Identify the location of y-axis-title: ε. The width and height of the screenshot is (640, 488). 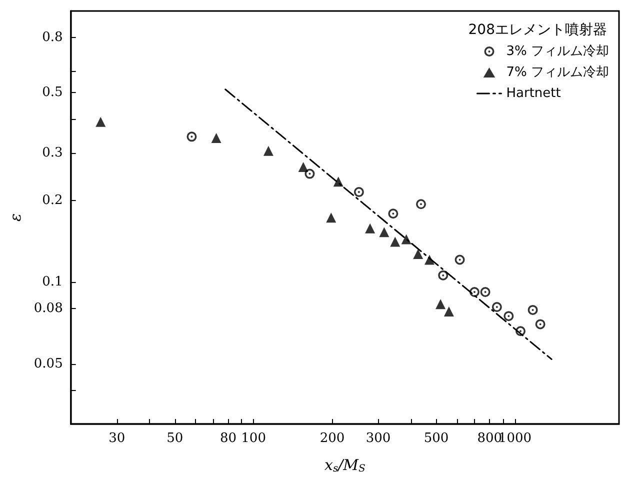
(15, 217).